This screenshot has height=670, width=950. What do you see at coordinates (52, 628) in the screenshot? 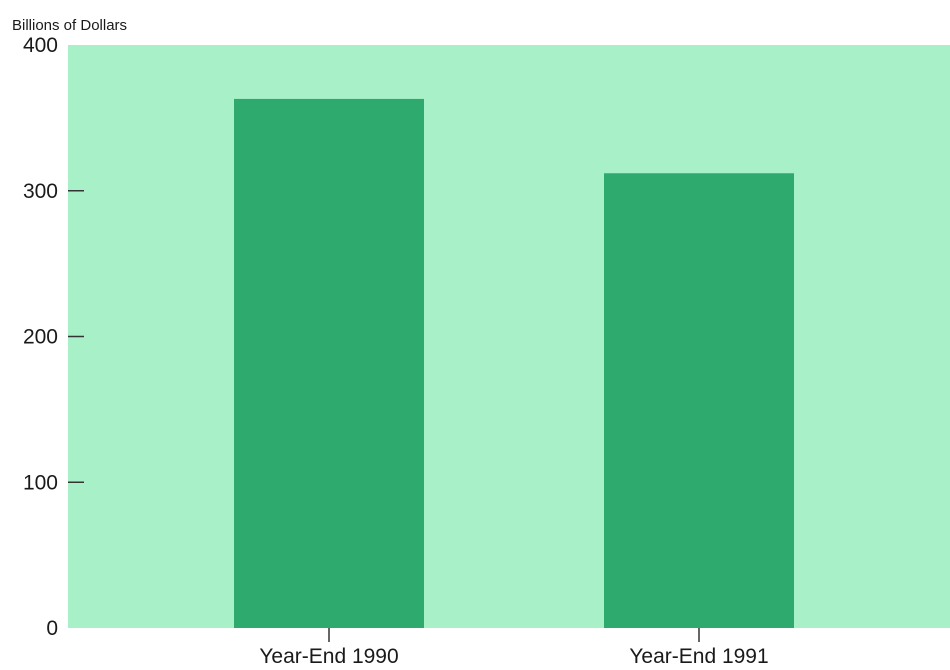
I see `y-tick-label: 0` at bounding box center [52, 628].